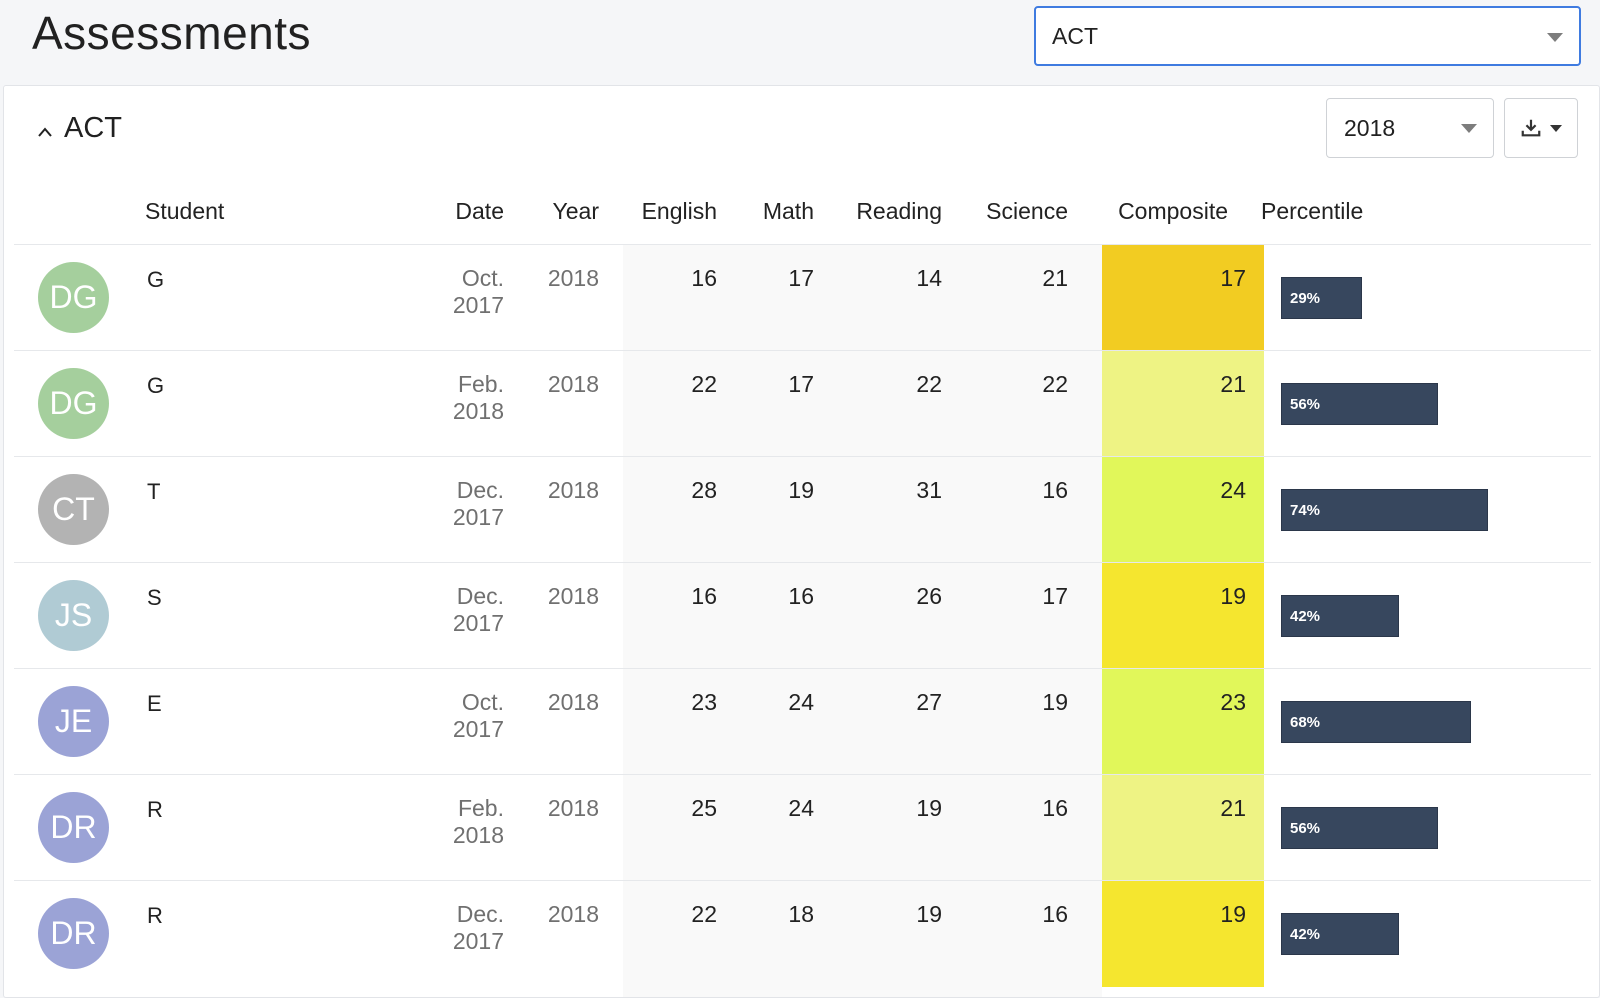 The height and width of the screenshot is (998, 1600). Describe the element at coordinates (802, 933) in the screenshot. I see `table-row: DR R Dec. 2017 2018 22 18 19 16 19 42%` at that location.